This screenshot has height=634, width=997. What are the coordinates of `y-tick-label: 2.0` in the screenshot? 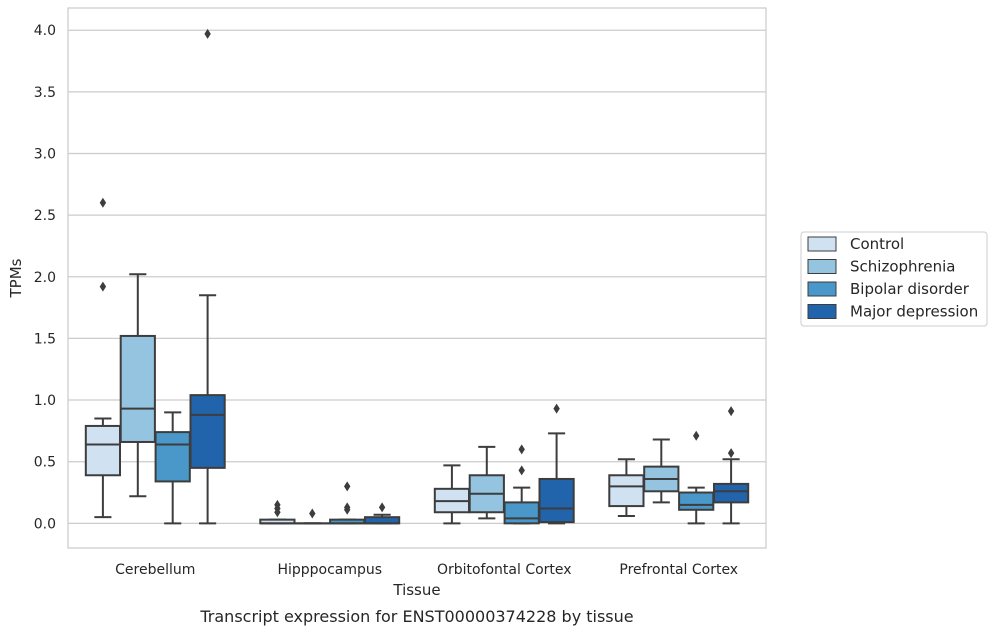 It's located at (45, 278).